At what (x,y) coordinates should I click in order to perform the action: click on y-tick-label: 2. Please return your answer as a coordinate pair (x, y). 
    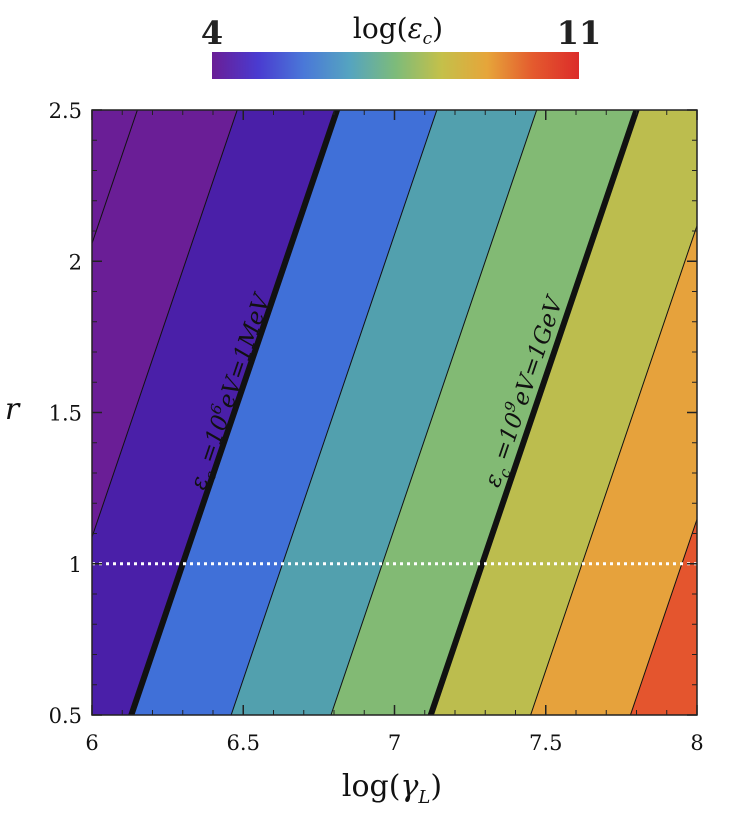
    Looking at the image, I should click on (75, 262).